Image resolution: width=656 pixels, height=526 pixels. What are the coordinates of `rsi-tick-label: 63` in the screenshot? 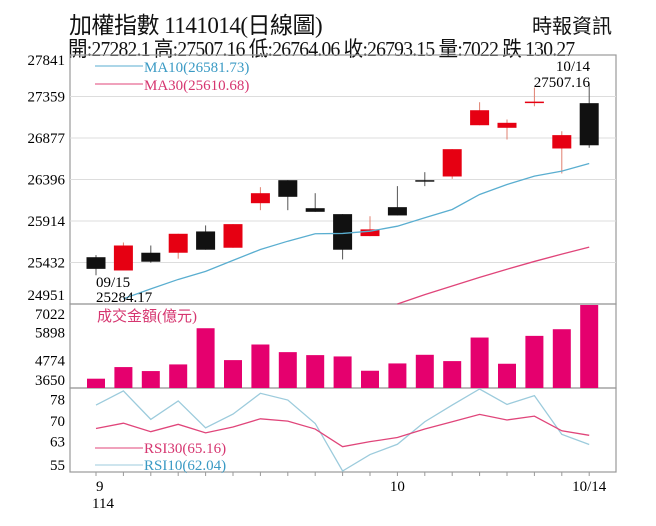 It's located at (57, 443).